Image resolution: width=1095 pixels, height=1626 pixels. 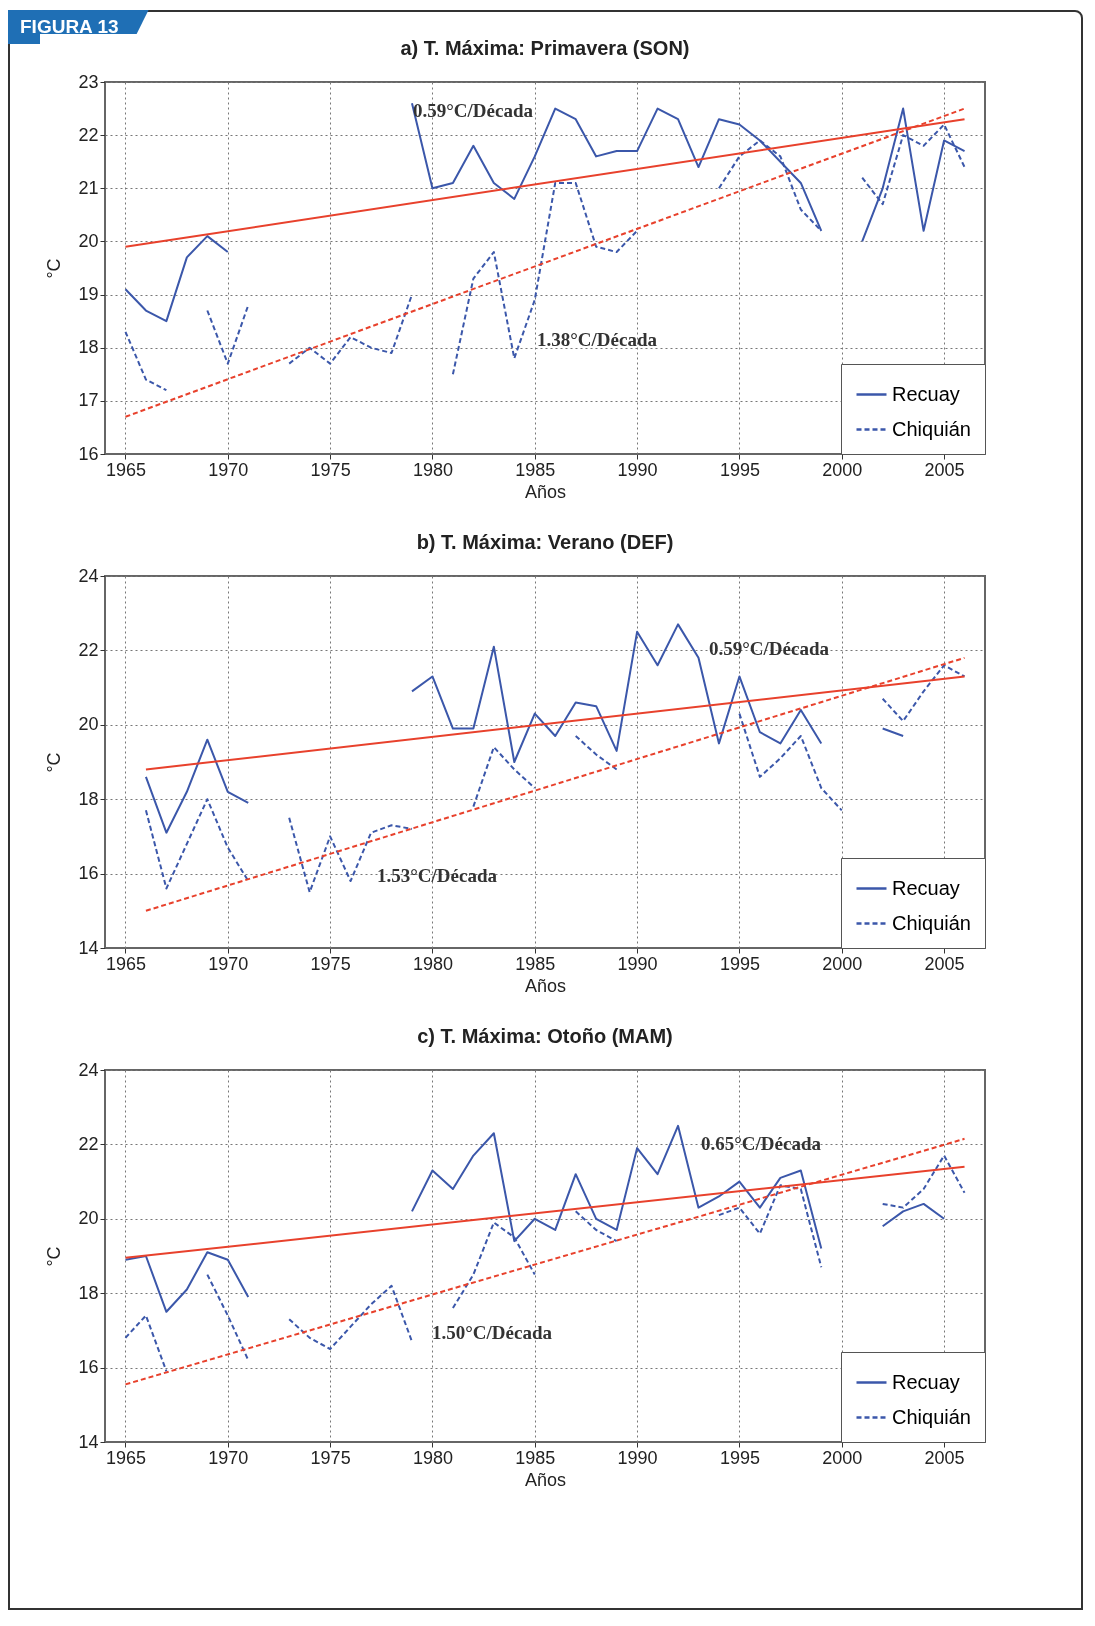 What do you see at coordinates (88, 400) in the screenshot?
I see `y-tick-label: 17` at bounding box center [88, 400].